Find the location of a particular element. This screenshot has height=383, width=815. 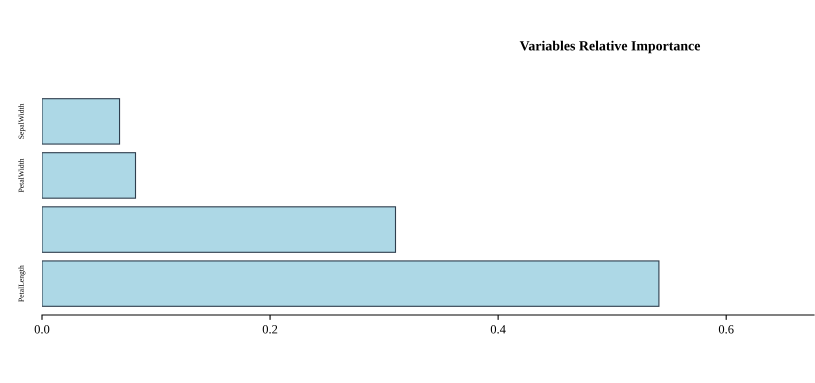

x-tick-label: 0.0 is located at coordinates (42, 329).